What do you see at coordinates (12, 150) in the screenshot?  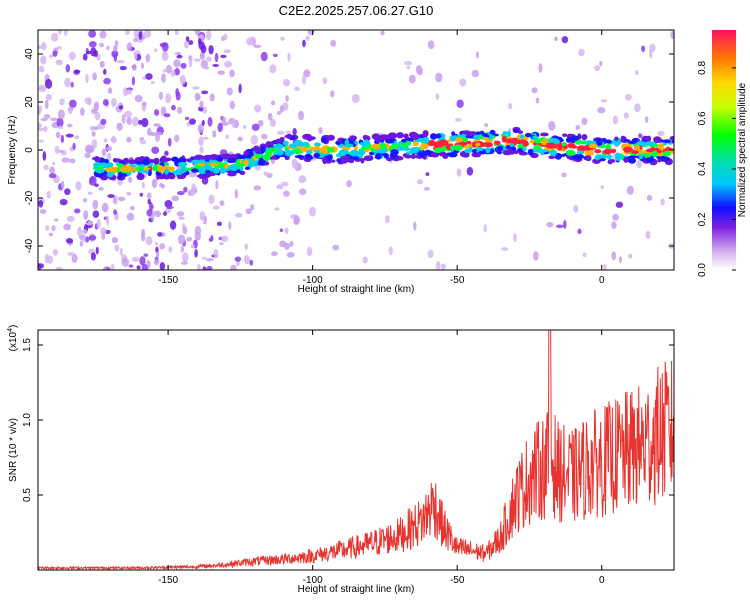 I see `spectrogram-y-label: Frequency (Hz)` at bounding box center [12, 150].